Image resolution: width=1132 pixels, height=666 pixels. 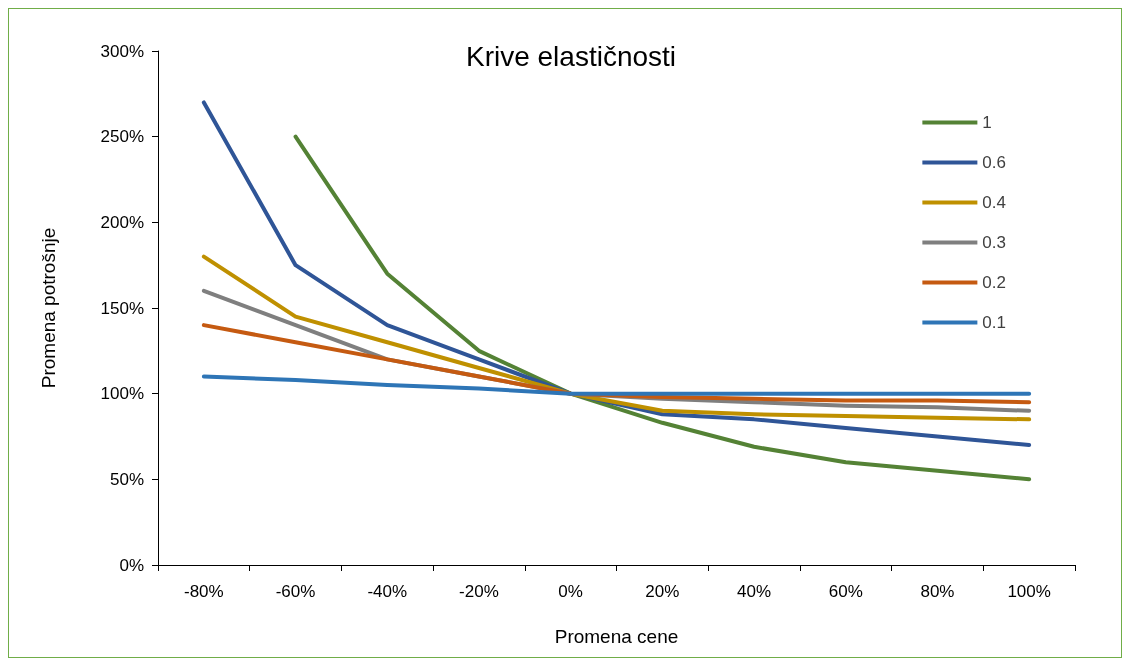 I want to click on x-tick-label: 20%, so click(x=662, y=591).